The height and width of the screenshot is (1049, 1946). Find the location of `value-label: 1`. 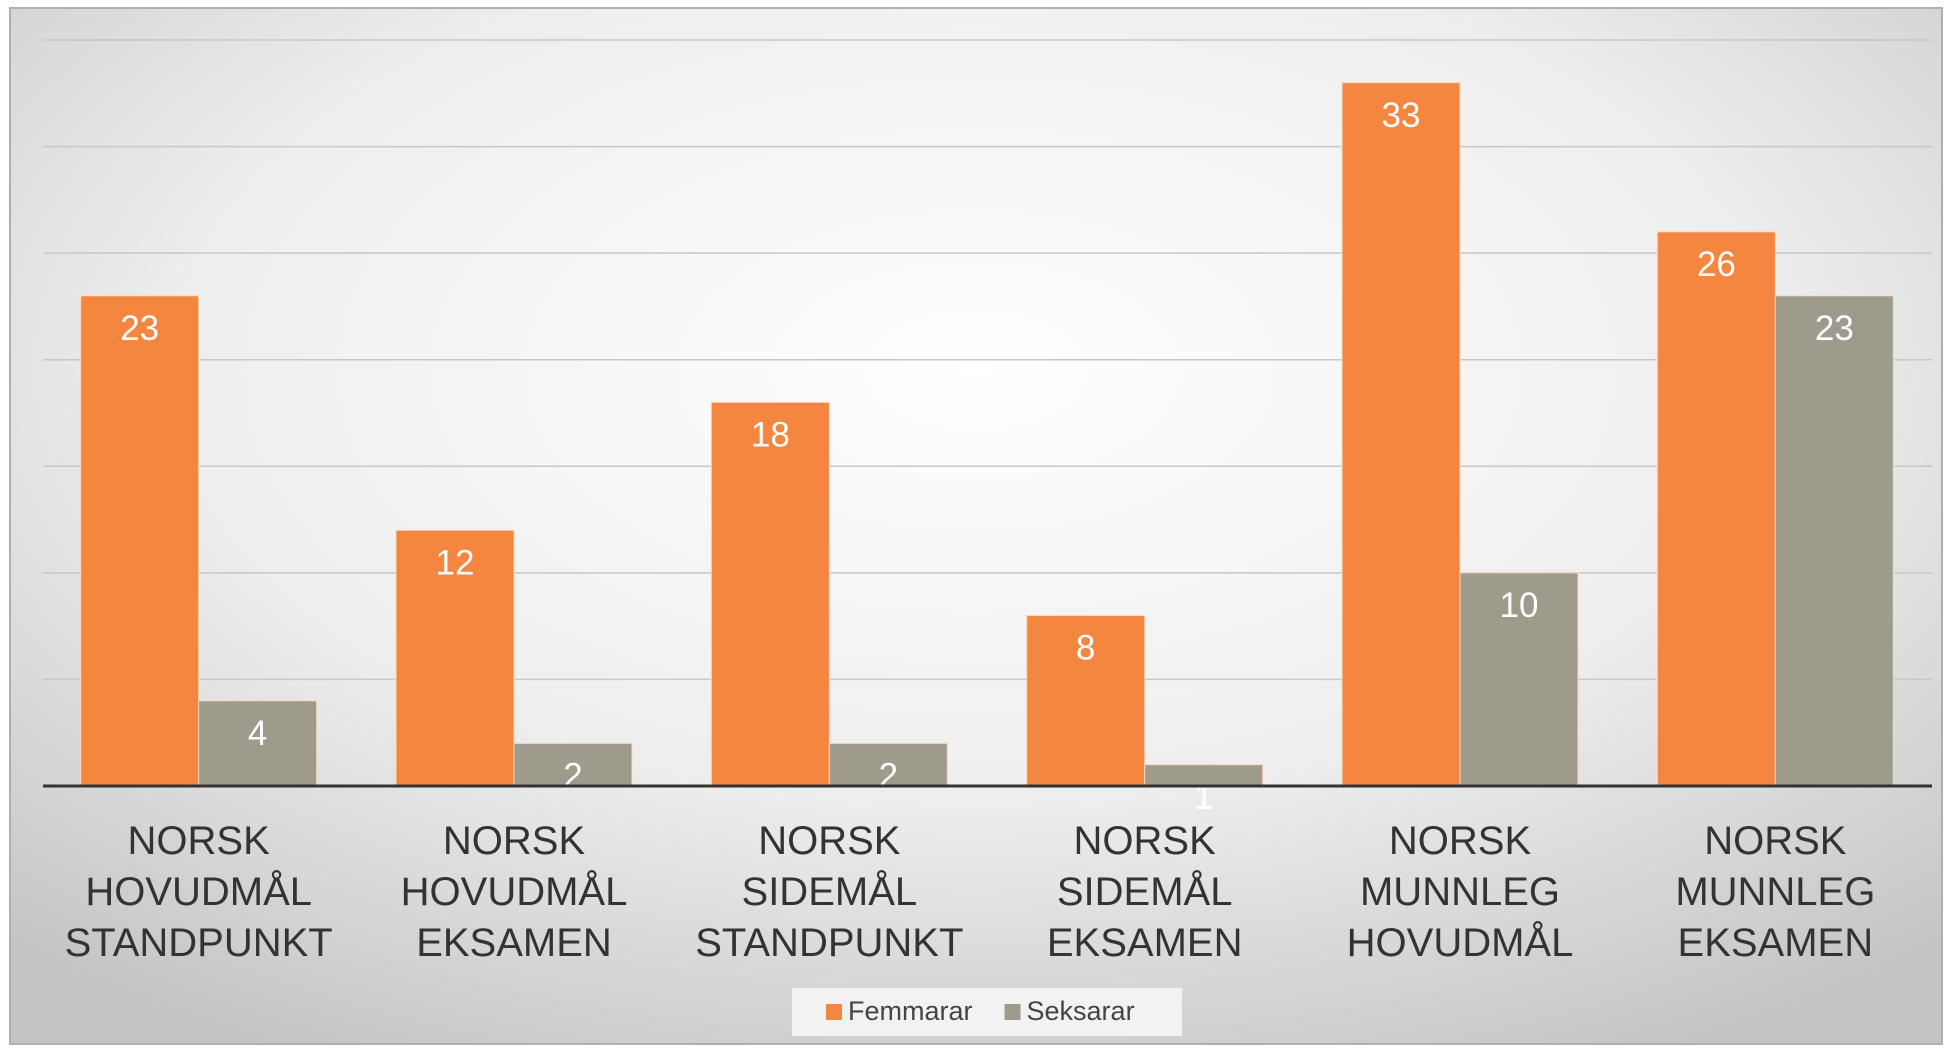

value-label: 1 is located at coordinates (1203, 797).